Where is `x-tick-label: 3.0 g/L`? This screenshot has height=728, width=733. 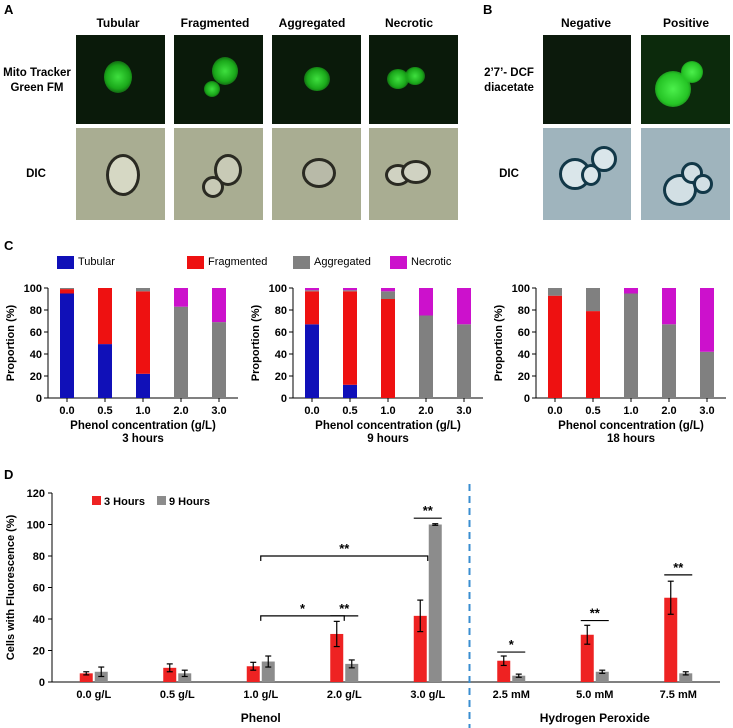 x-tick-label: 3.0 g/L is located at coordinates (427, 695).